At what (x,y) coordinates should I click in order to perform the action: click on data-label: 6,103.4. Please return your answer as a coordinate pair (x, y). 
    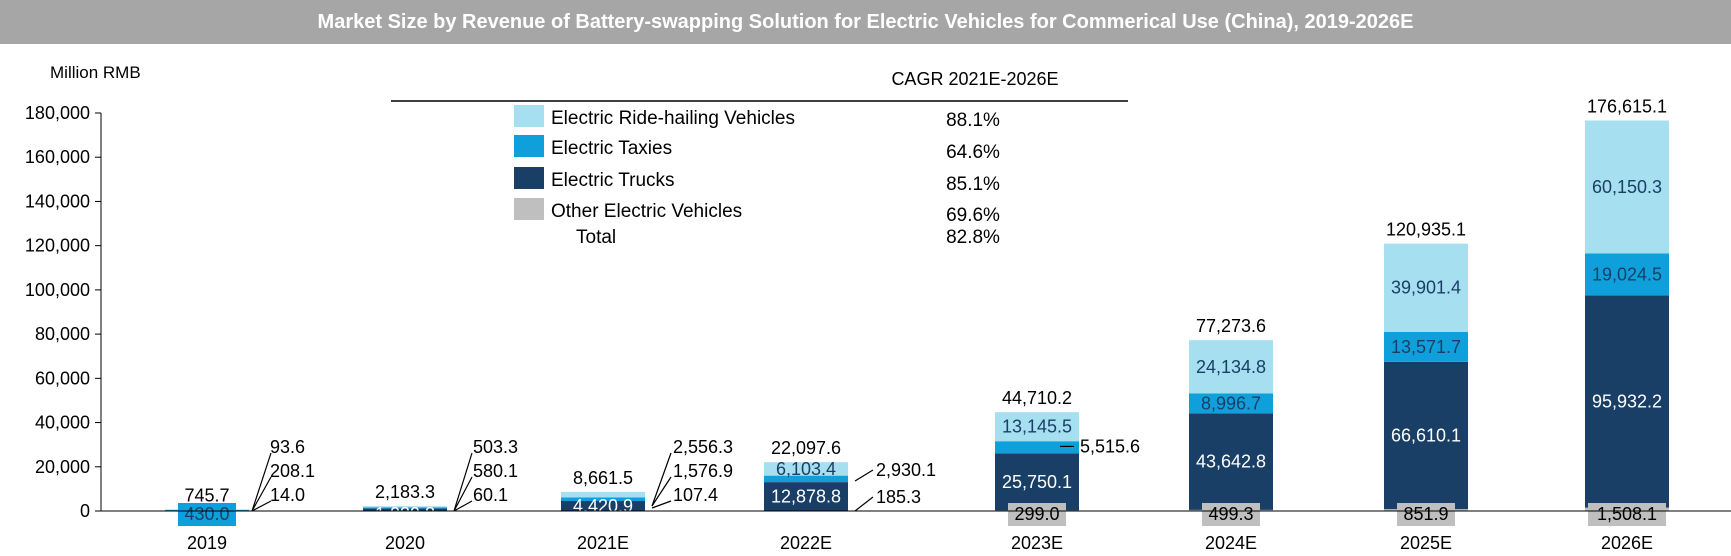
    Looking at the image, I should click on (806, 469).